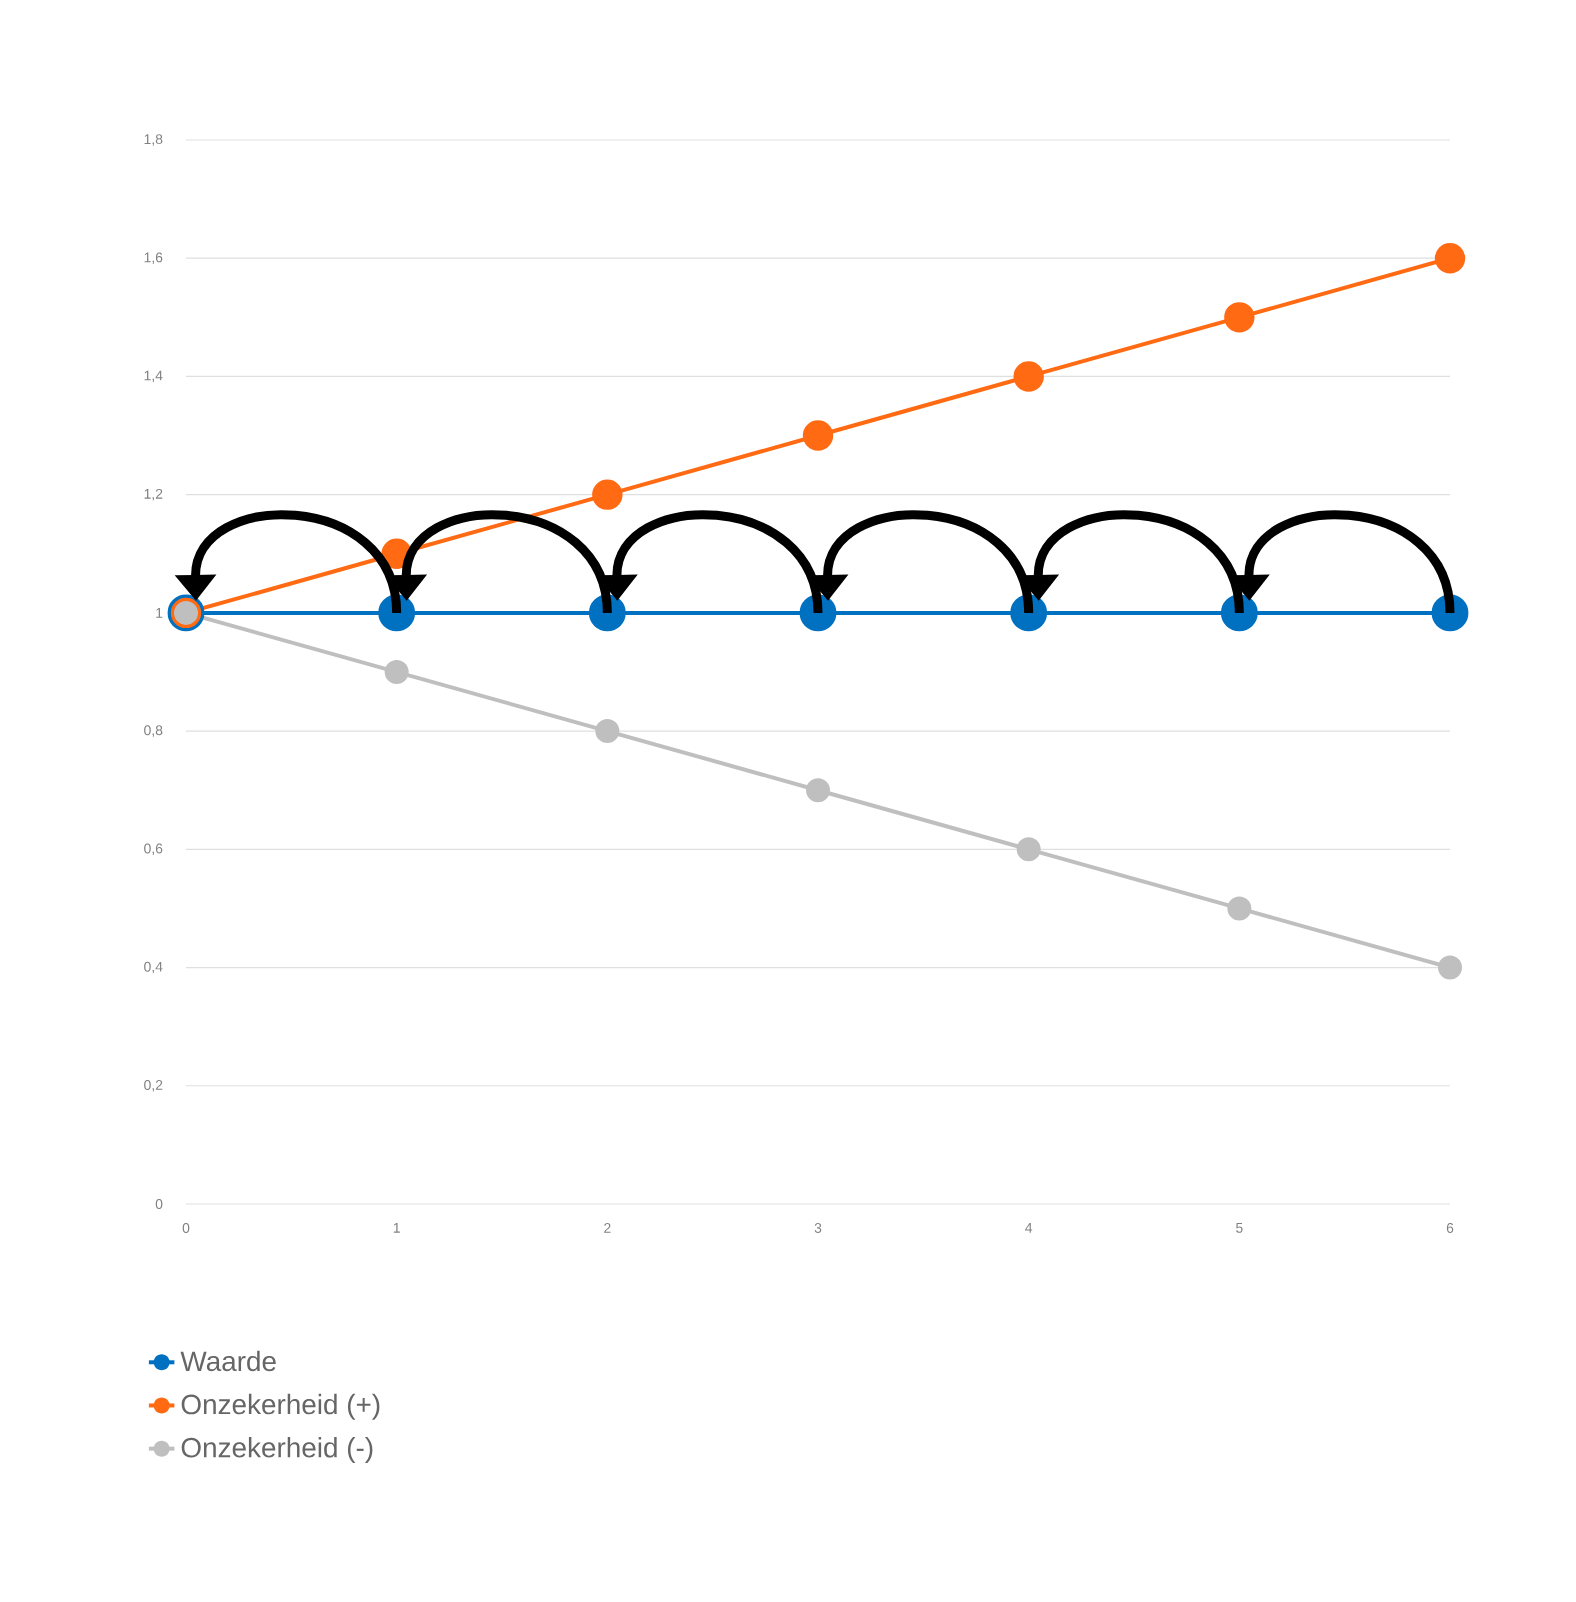  I want to click on legend-label: Onzekerheid (+), so click(280, 1406).